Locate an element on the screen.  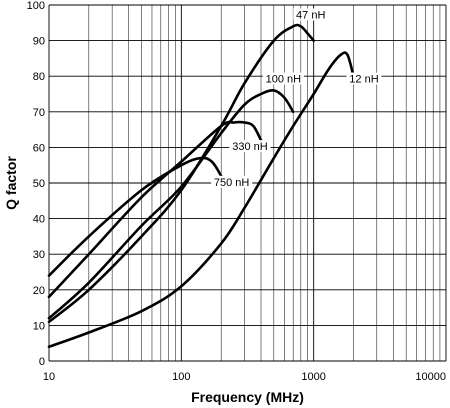
y-axis-title: Q factor is located at coordinates (11, 183).